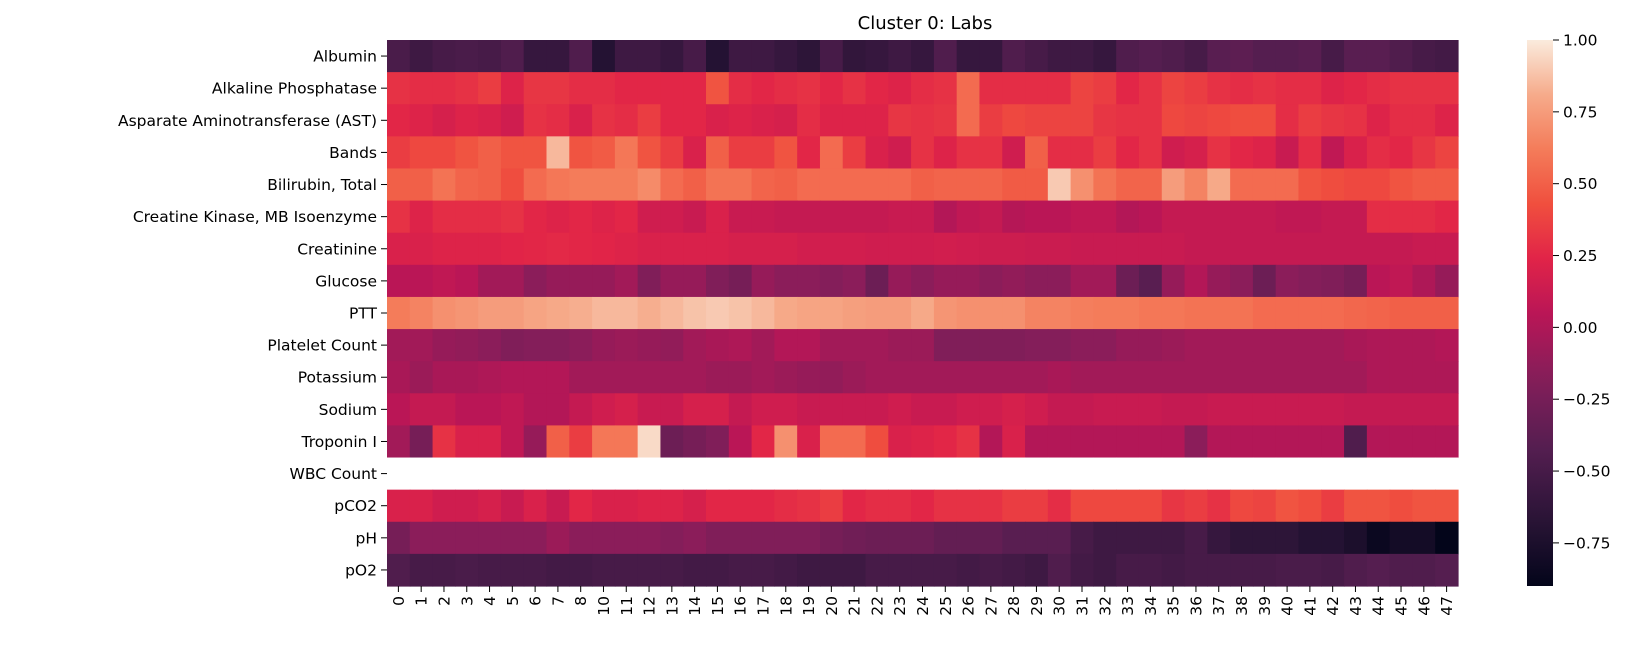  What do you see at coordinates (1356, 606) in the screenshot?
I see `x-tick-label: 43` at bounding box center [1356, 606].